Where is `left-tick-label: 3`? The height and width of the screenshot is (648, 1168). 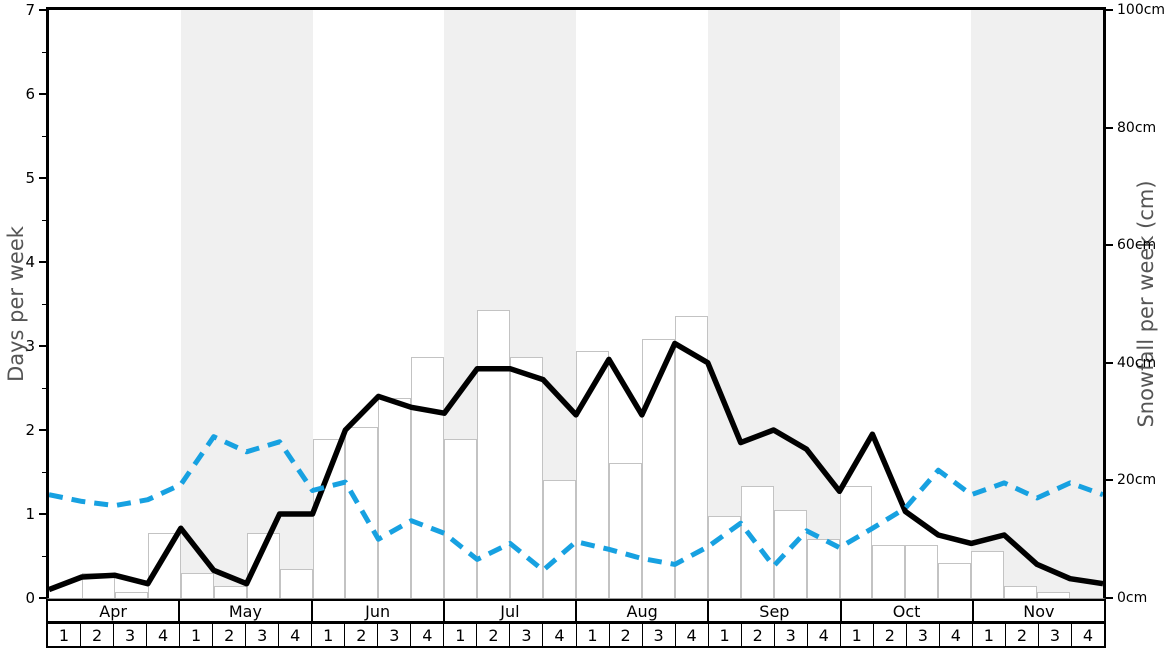
left-tick-label: 3 is located at coordinates (30, 346).